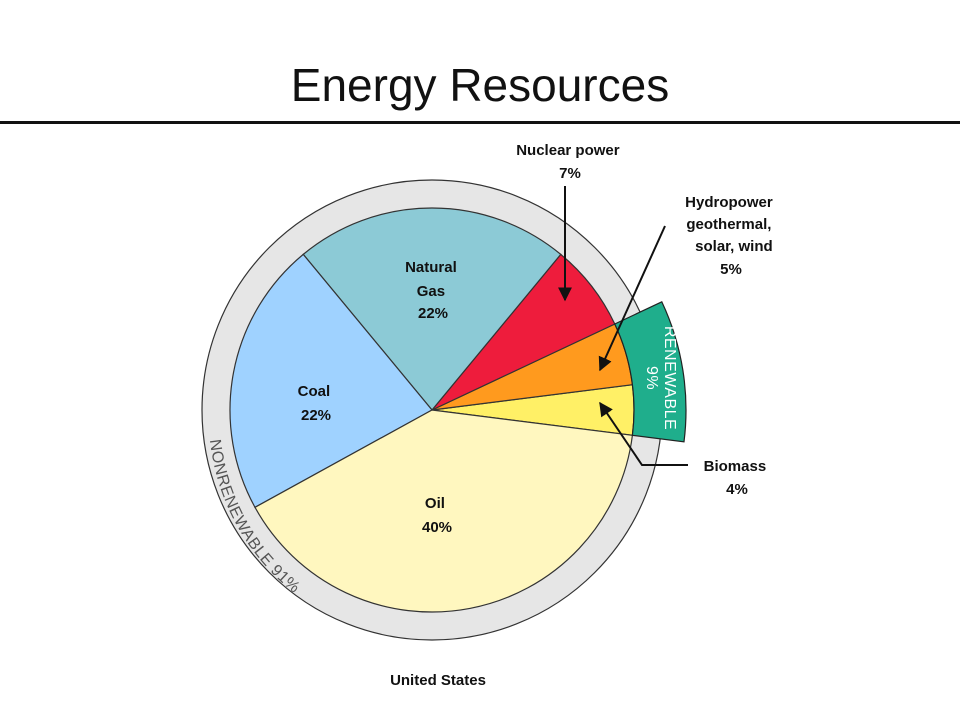 The image size is (960, 720). I want to click on renewable-ring-label: RENEWABLE 9%, so click(660, 378).